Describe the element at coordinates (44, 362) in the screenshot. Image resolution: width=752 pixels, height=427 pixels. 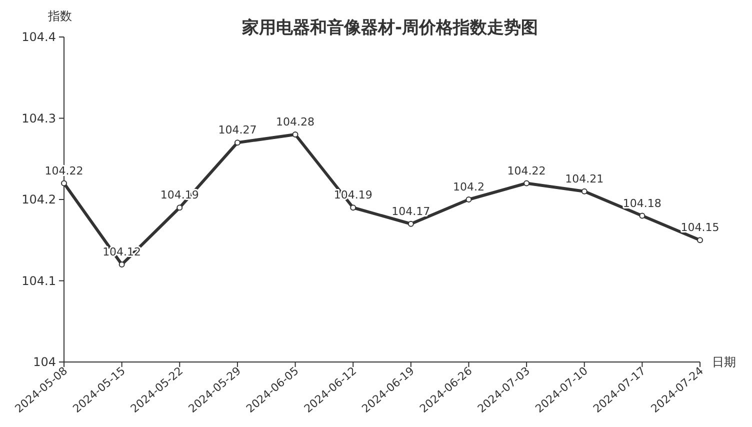
I see `y-tick-label: 104` at that location.